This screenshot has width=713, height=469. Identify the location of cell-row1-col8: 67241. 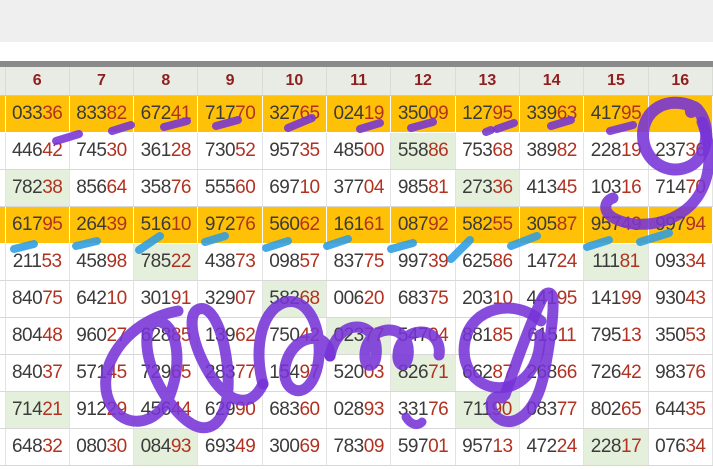
(166, 114).